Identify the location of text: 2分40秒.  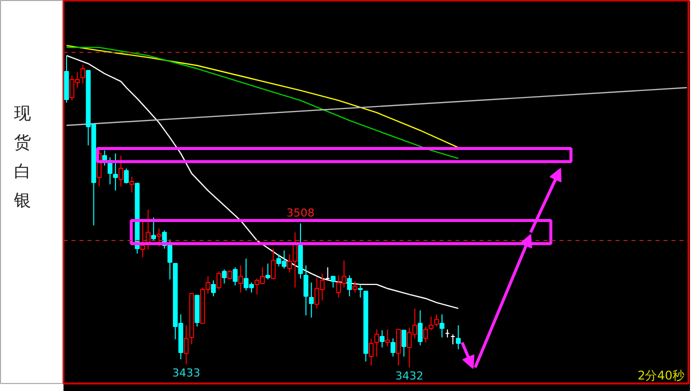
(661, 375).